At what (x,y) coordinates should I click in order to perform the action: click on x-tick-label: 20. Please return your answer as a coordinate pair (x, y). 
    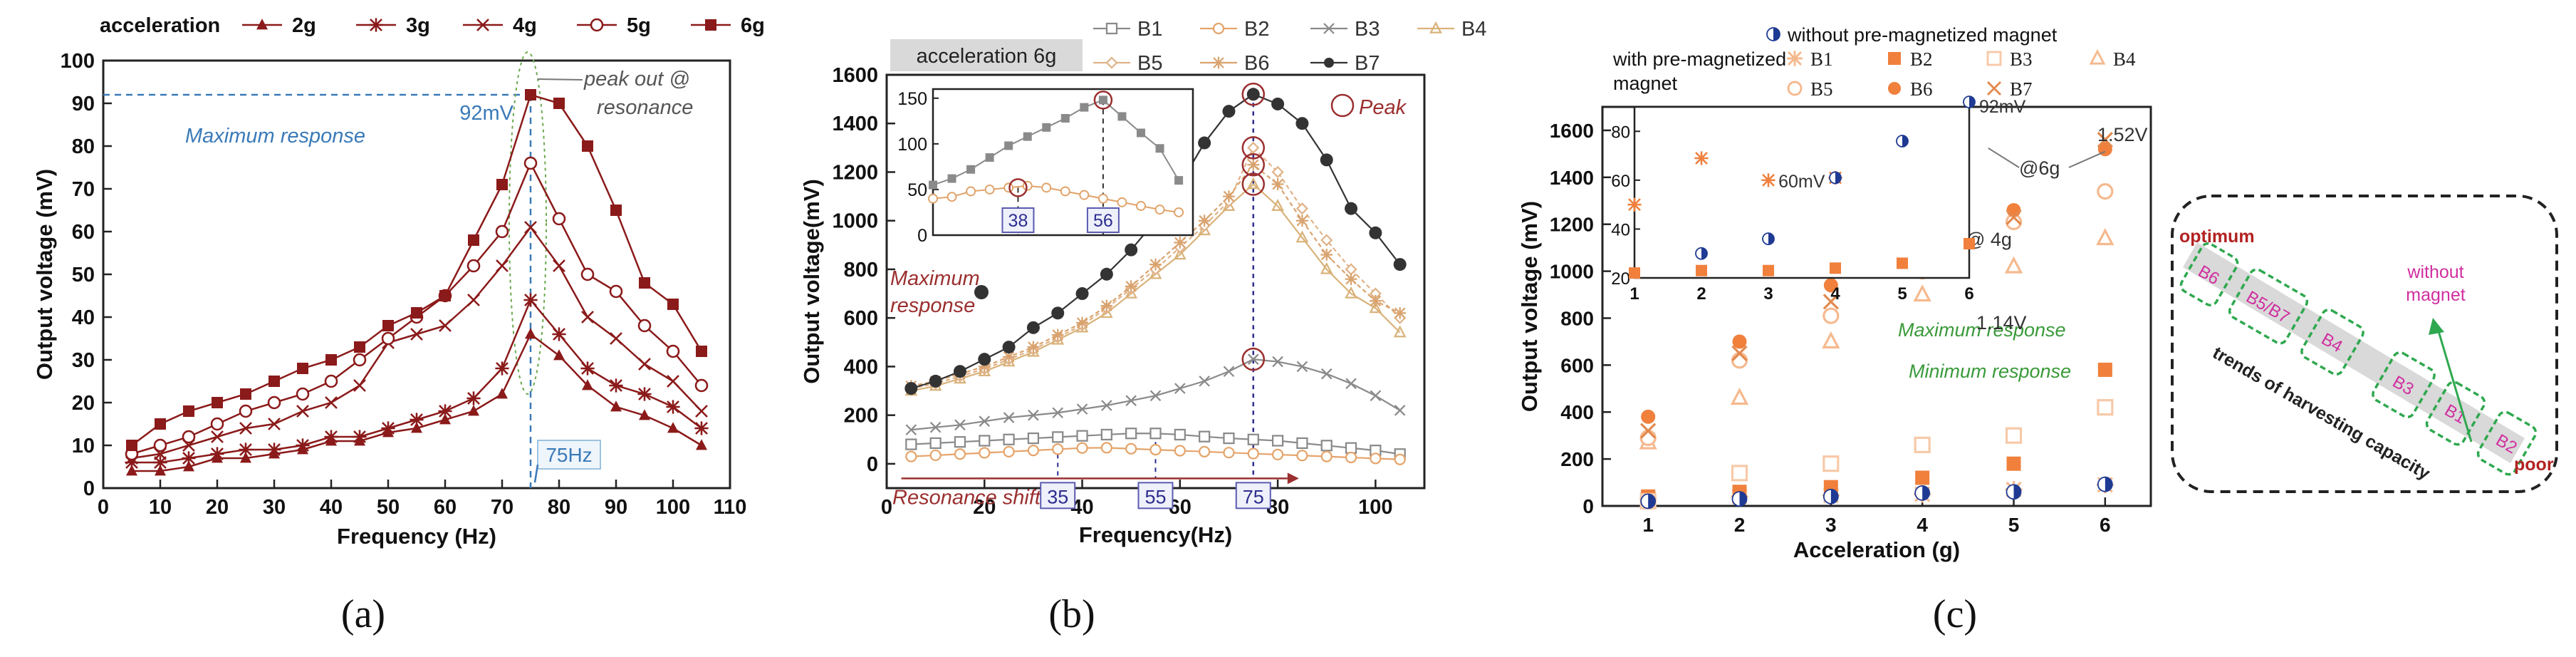
    Looking at the image, I should click on (217, 508).